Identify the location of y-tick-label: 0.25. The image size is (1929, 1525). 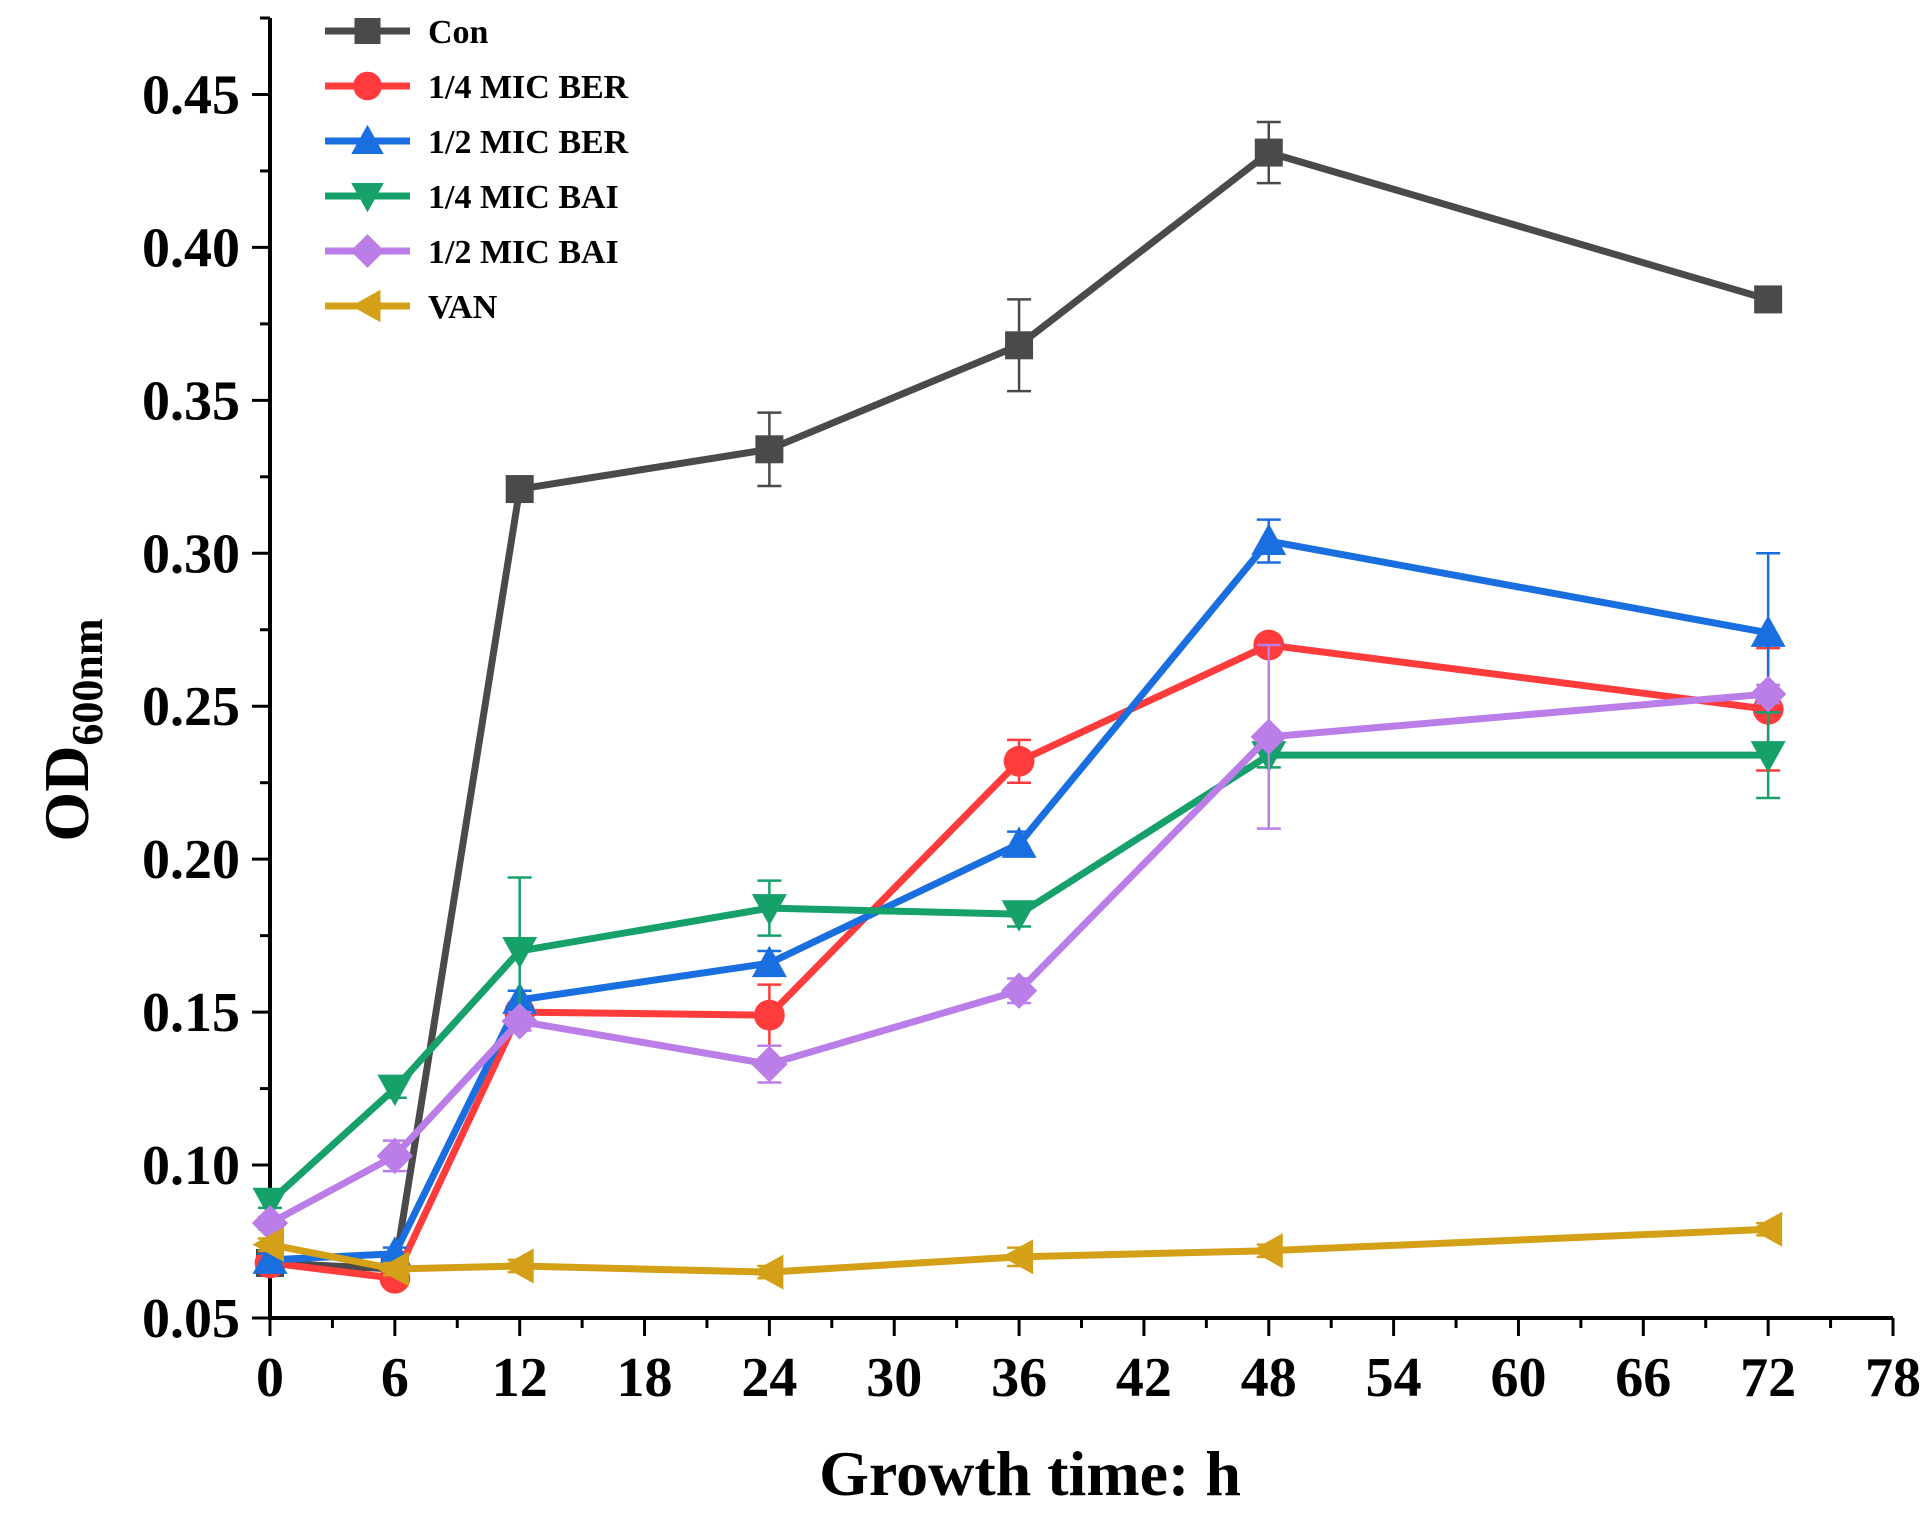
(191, 707).